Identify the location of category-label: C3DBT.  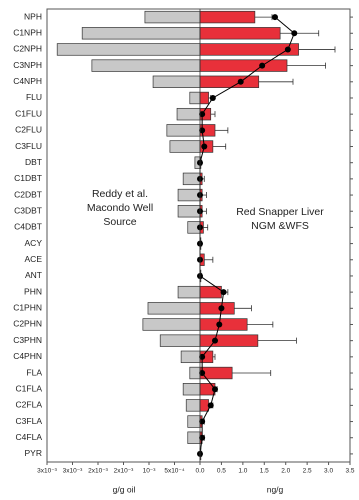
(28, 210).